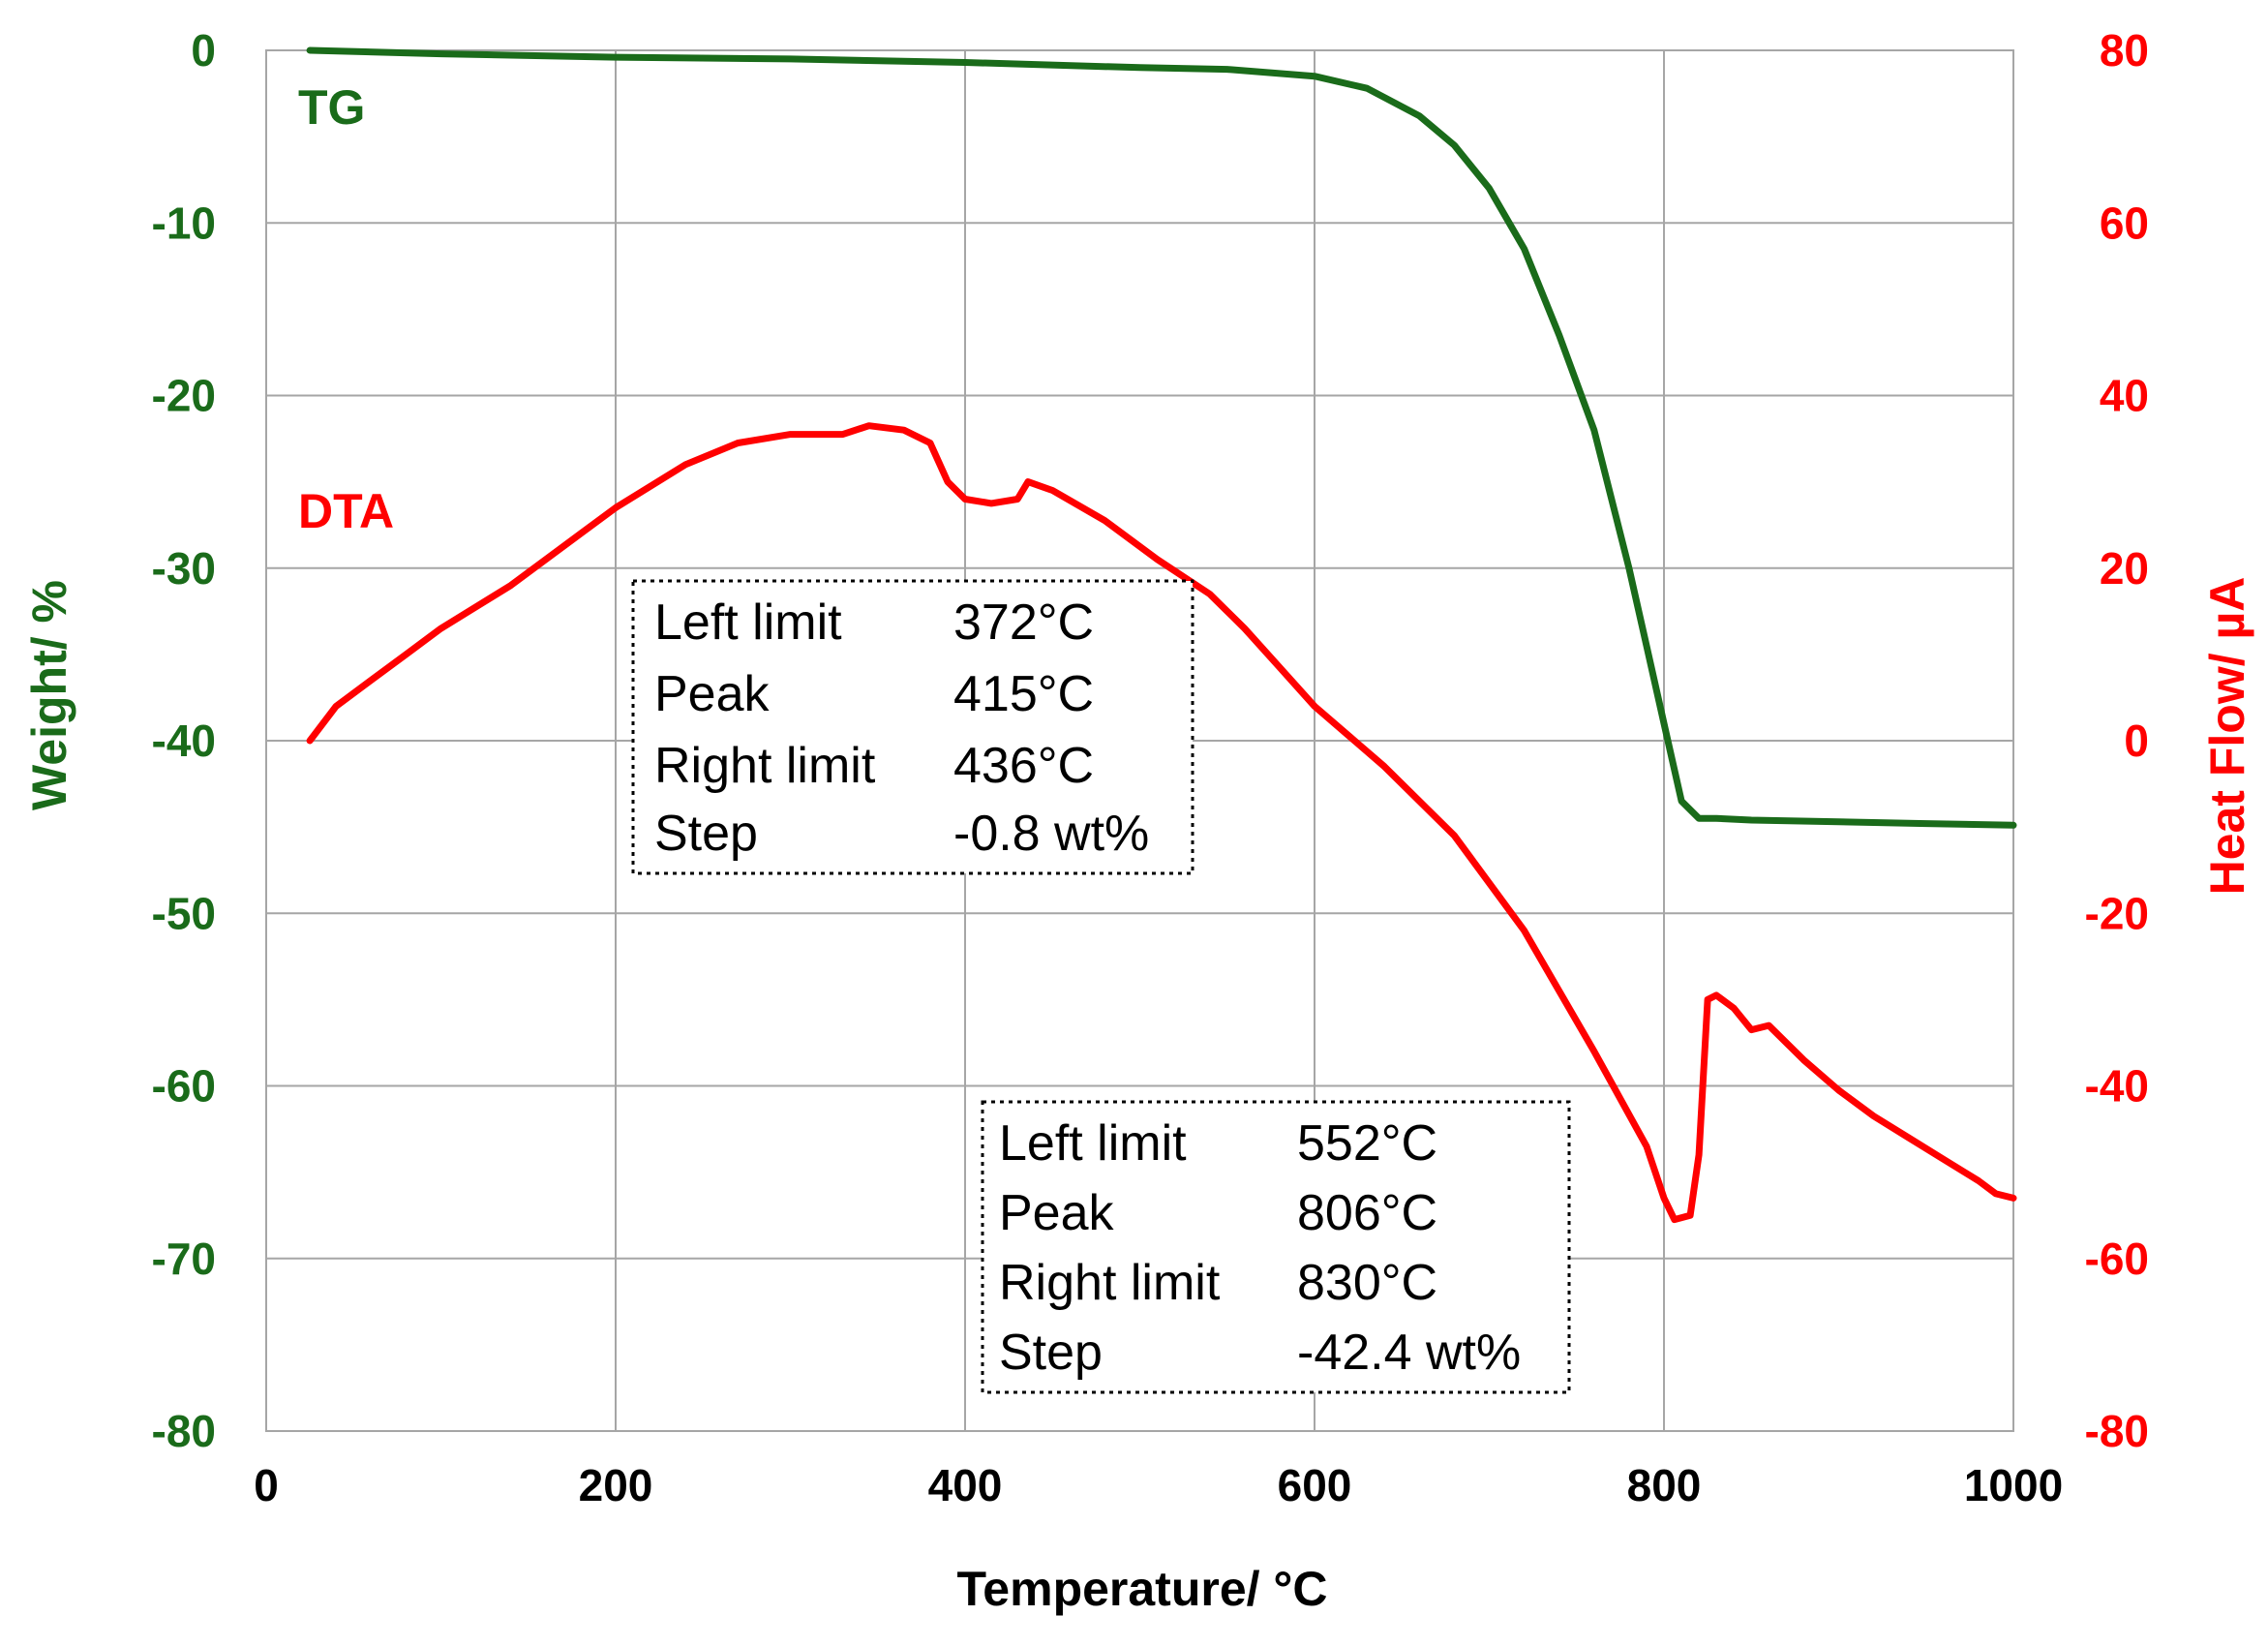  I want to click on annotation-value: 806°C, so click(1367, 1213).